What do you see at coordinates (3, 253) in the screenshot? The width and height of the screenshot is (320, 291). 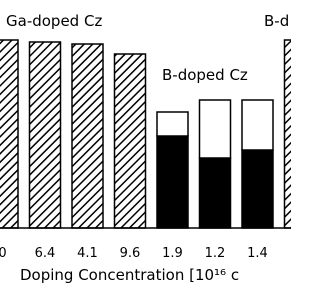 I see `x-tick-label: 0` at bounding box center [3, 253].